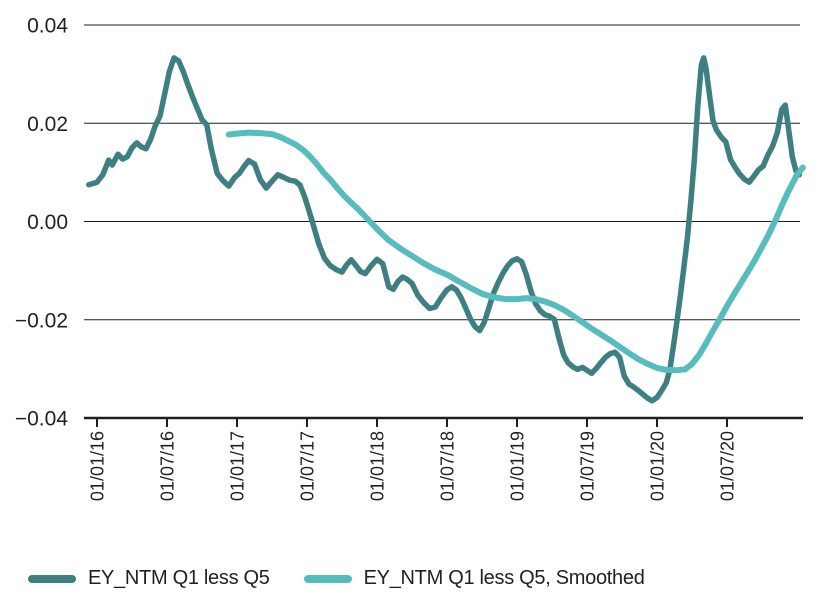 The width and height of the screenshot is (829, 616). Describe the element at coordinates (728, 466) in the screenshot. I see `x-tick-label: 01/07/20` at that location.